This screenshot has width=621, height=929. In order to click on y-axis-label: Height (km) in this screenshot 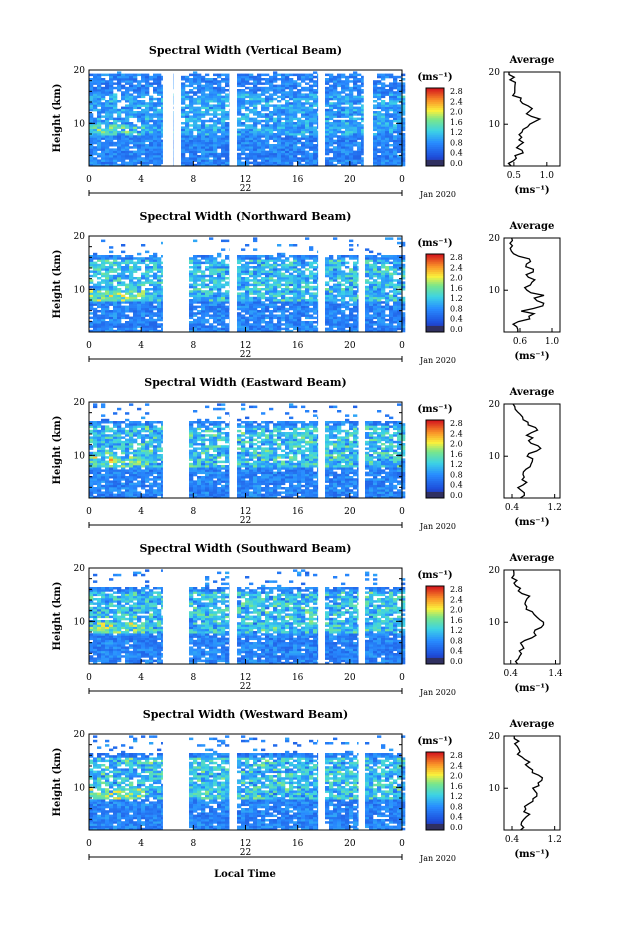, I will do `click(57, 118)`.